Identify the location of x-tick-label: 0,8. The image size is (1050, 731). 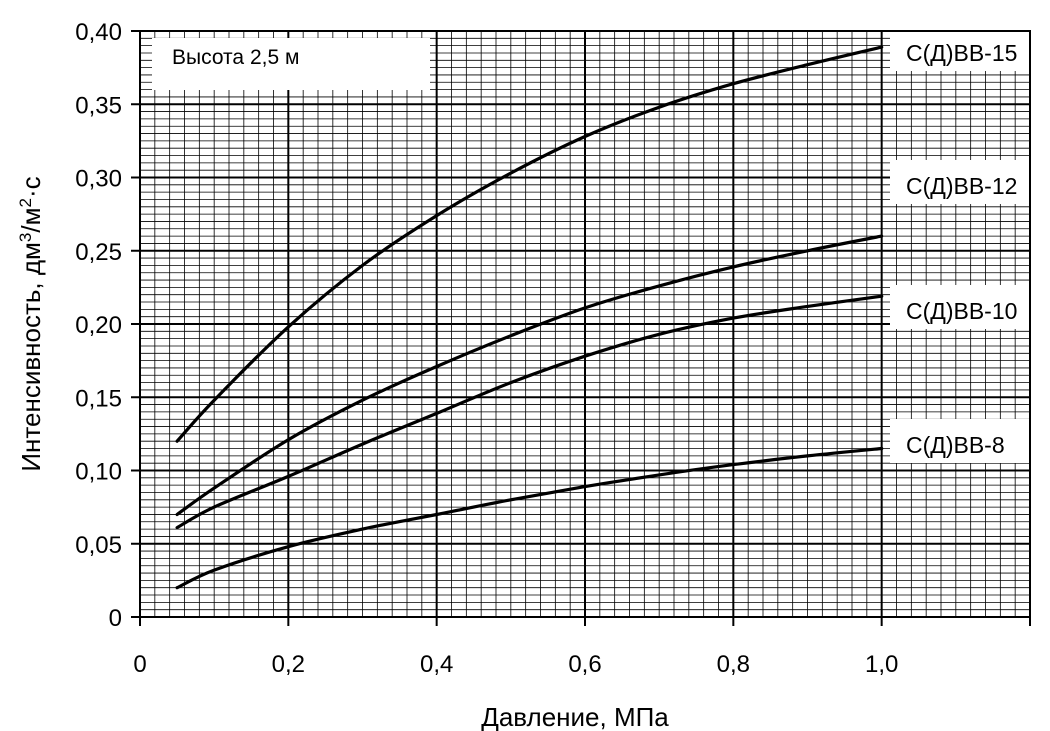
(733, 664).